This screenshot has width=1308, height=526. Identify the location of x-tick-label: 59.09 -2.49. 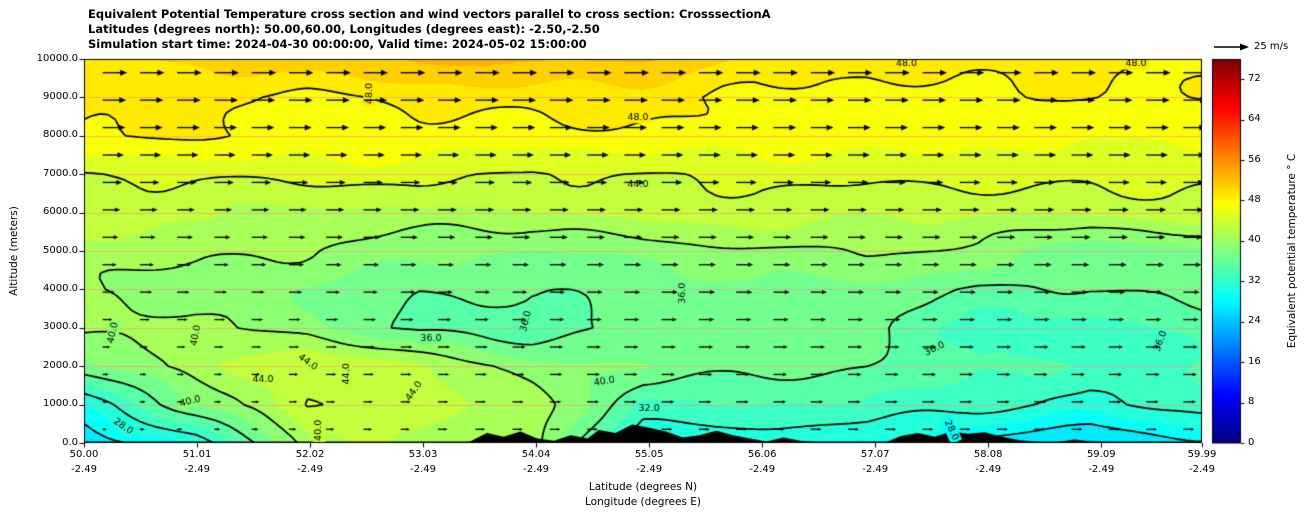
(1101, 462).